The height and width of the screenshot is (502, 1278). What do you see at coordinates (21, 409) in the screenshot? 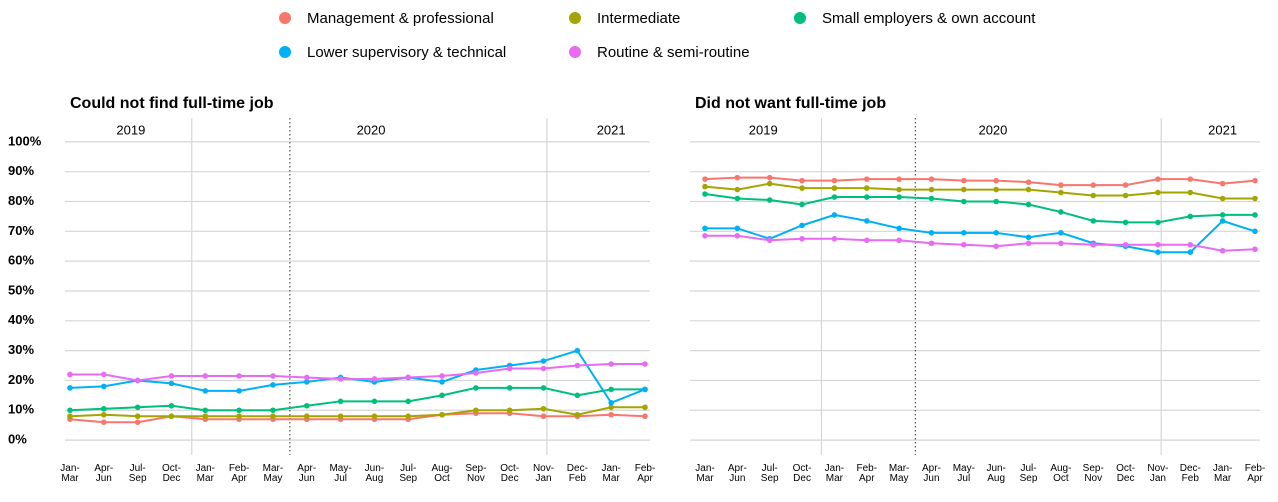
I see `y-tick-label: 10%` at bounding box center [21, 409].